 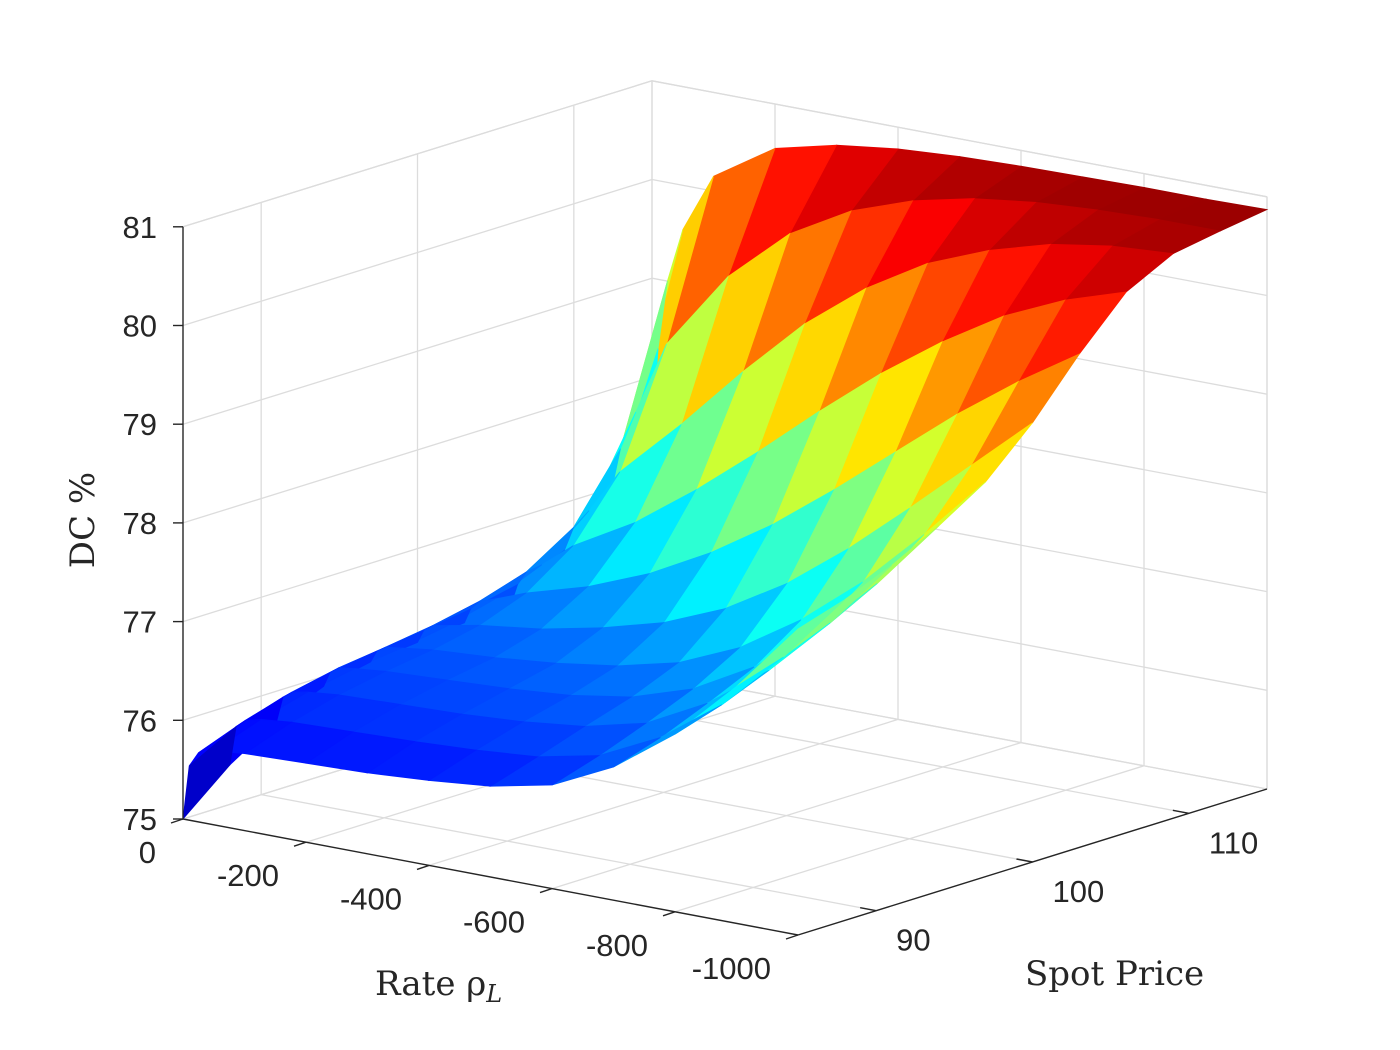 What do you see at coordinates (1079, 891) in the screenshot?
I see `spot-tick-label: 100` at bounding box center [1079, 891].